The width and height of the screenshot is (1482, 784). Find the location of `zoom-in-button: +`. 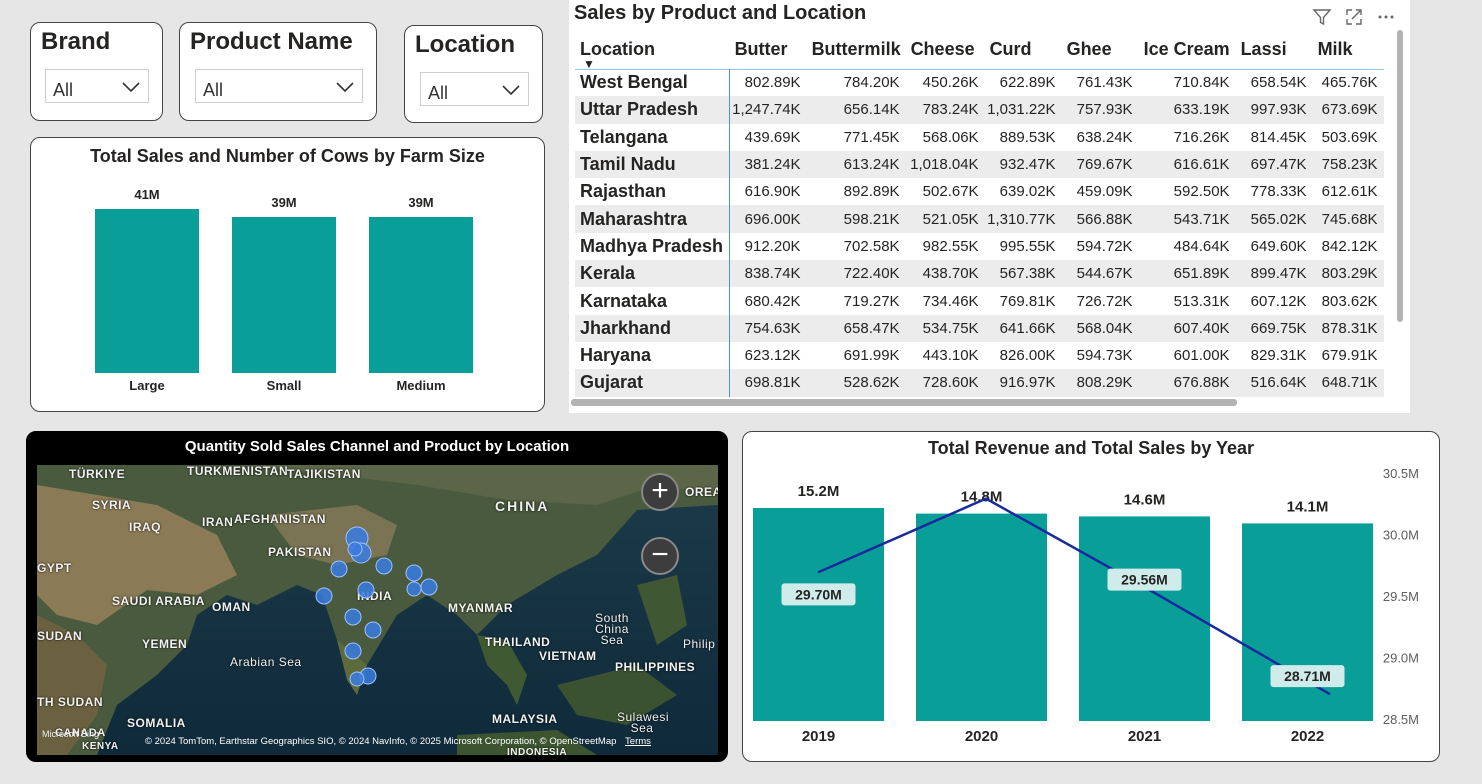

zoom-in-button: + is located at coordinates (660, 492).